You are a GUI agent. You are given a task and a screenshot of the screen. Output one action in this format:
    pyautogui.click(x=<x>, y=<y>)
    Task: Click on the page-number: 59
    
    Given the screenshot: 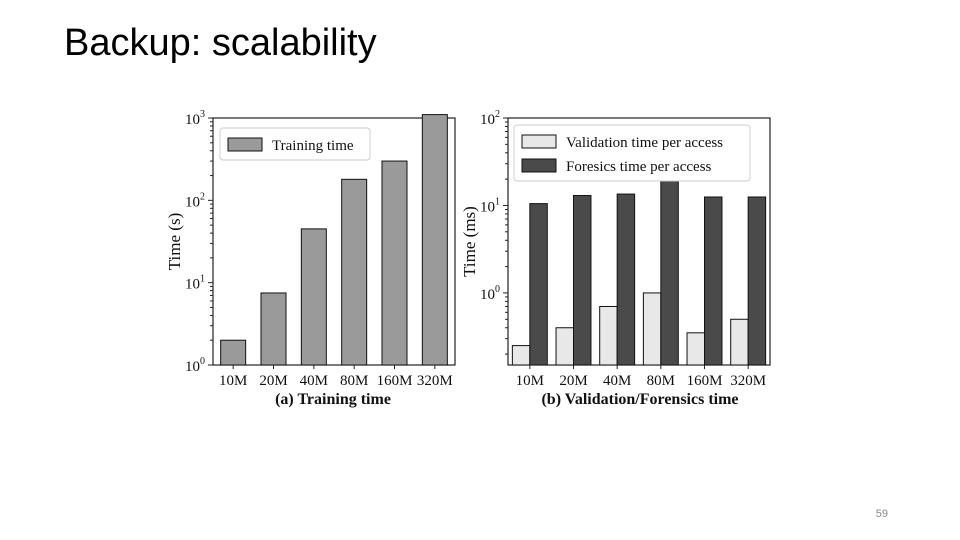 What is the action you would take?
    pyautogui.click(x=881, y=514)
    